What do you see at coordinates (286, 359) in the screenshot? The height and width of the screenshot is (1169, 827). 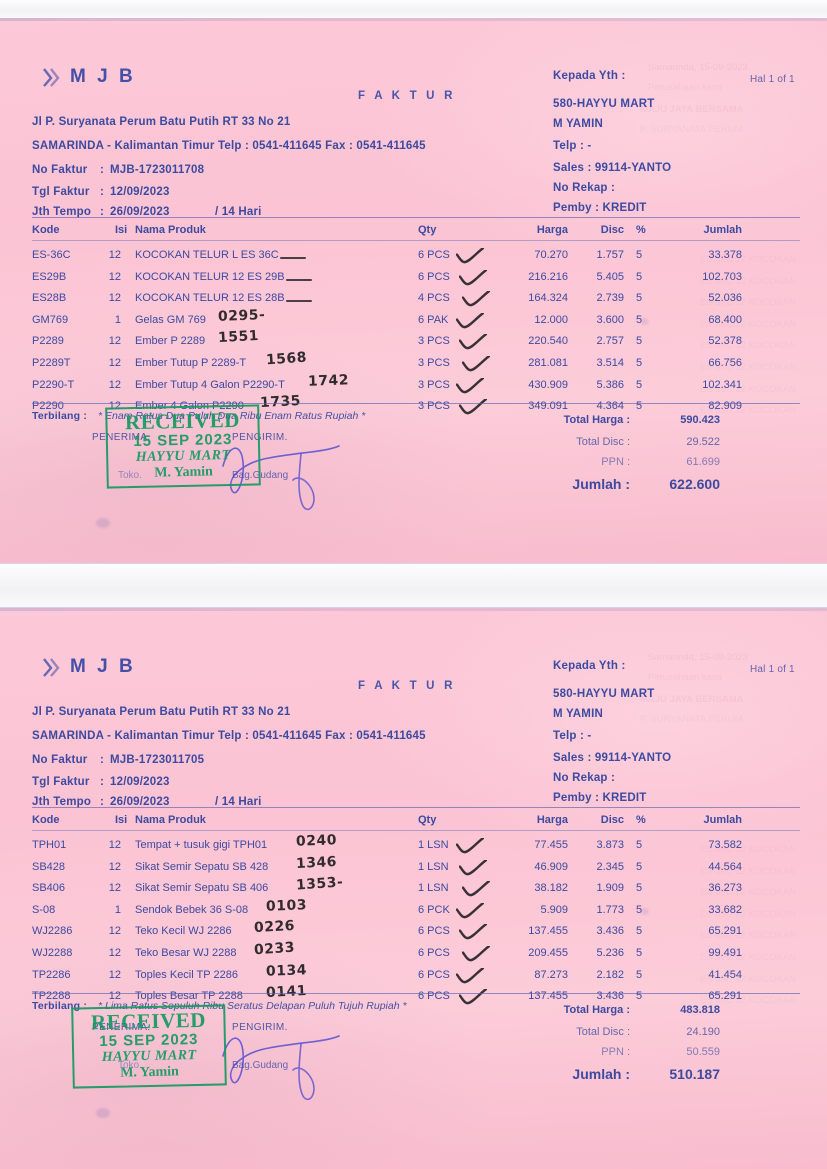 I see `handwritten-note: 1568` at bounding box center [286, 359].